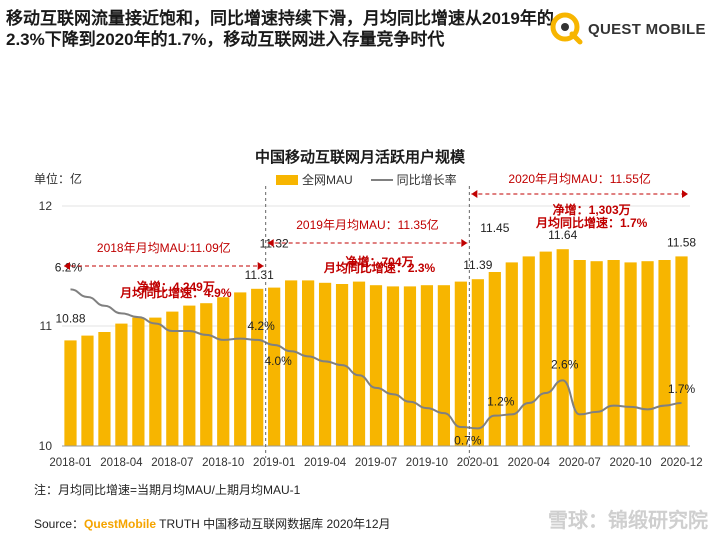  I want to click on chart-title: 中国移动互联网月活跃用户规模, so click(359, 157).